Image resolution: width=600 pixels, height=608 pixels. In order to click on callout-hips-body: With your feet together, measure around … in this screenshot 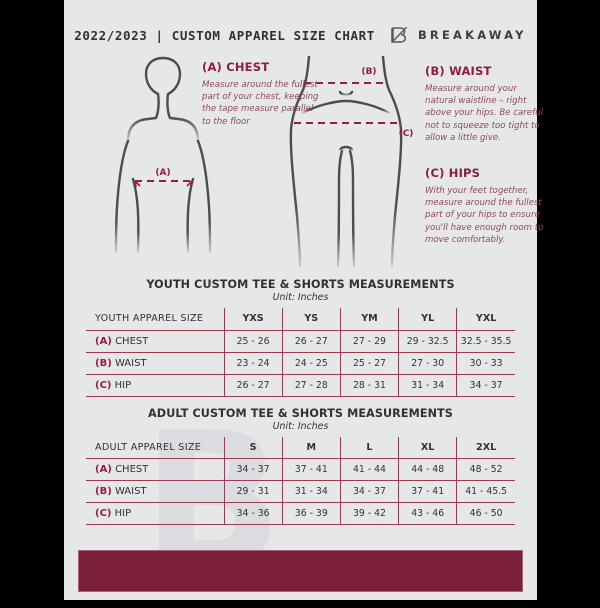, I will do `click(484, 215)`.